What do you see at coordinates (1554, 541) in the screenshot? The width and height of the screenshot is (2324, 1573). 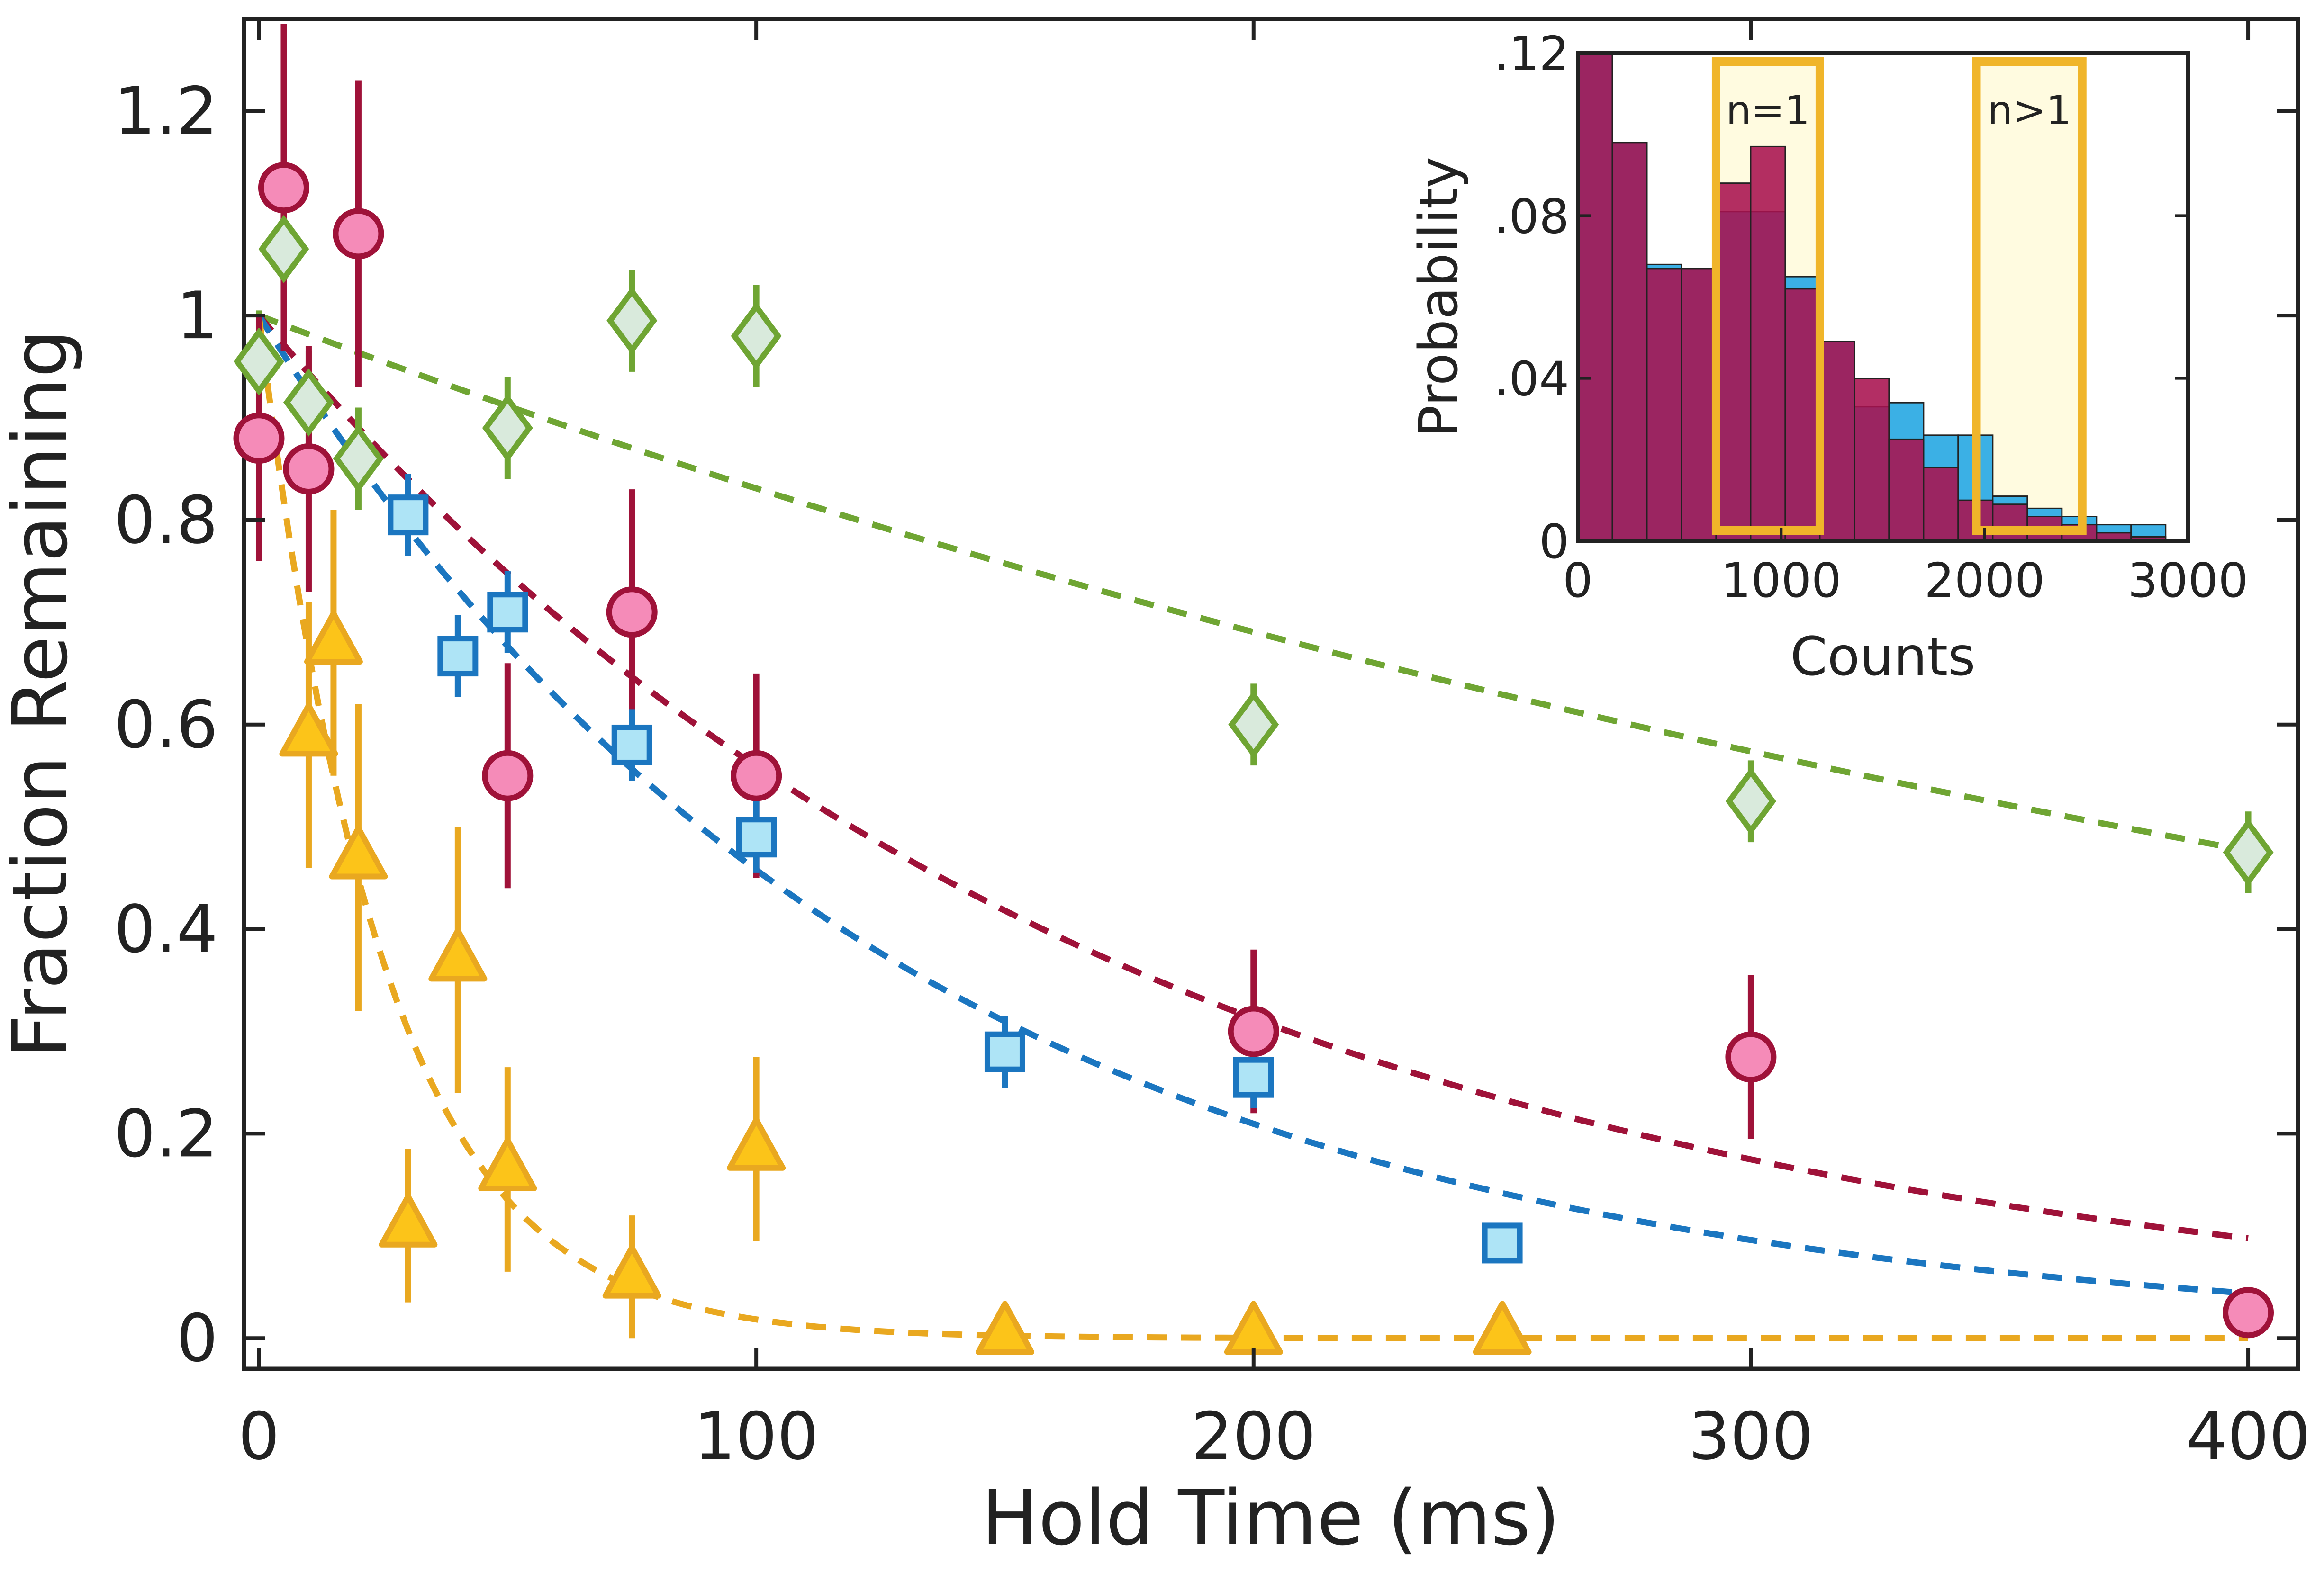 I see `inset-y-tick-label-0: 0` at bounding box center [1554, 541].